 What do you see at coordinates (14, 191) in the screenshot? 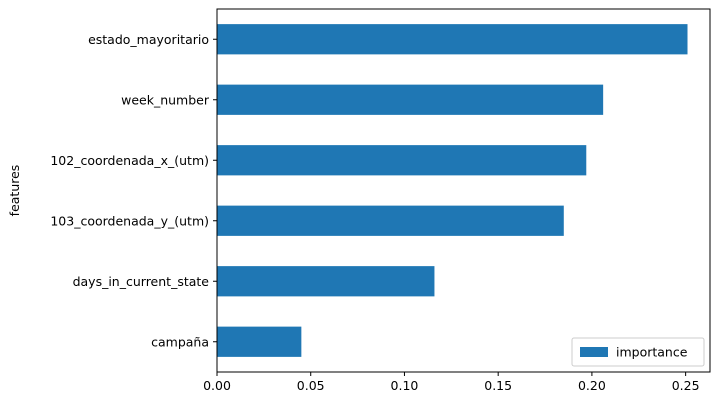
I see `y-axis-label: features` at bounding box center [14, 191].